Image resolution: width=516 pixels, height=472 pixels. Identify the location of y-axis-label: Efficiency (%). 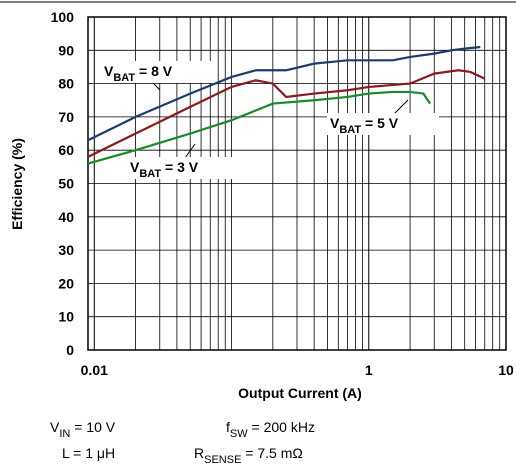
(17, 184).